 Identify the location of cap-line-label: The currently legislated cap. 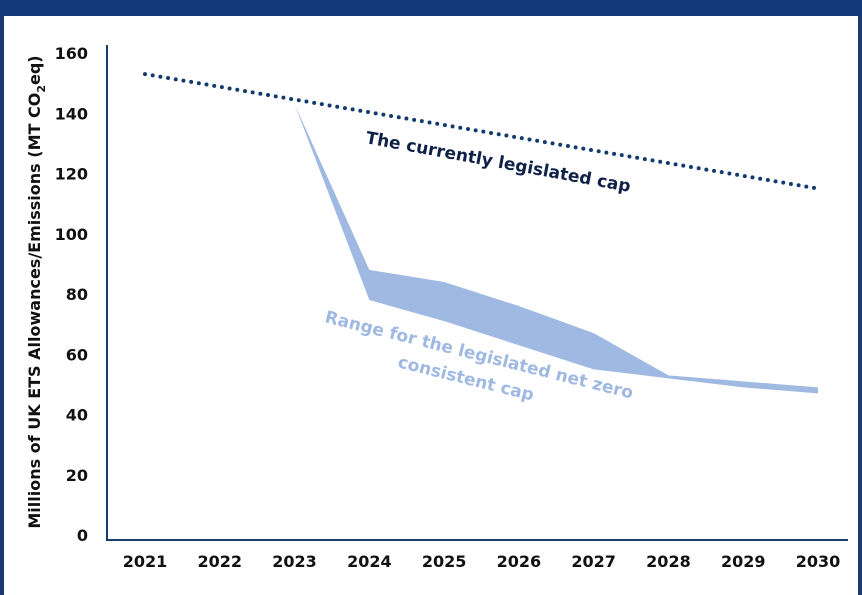
(498, 162).